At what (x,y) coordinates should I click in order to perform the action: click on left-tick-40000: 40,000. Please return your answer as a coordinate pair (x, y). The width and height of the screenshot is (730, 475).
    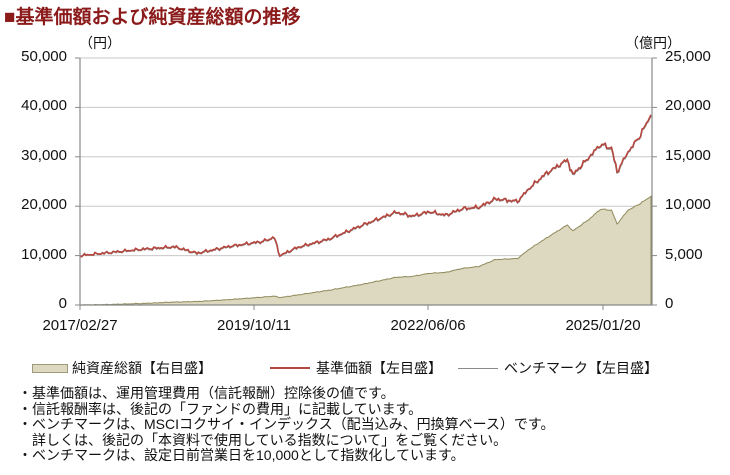
    Looking at the image, I should click on (44, 105).